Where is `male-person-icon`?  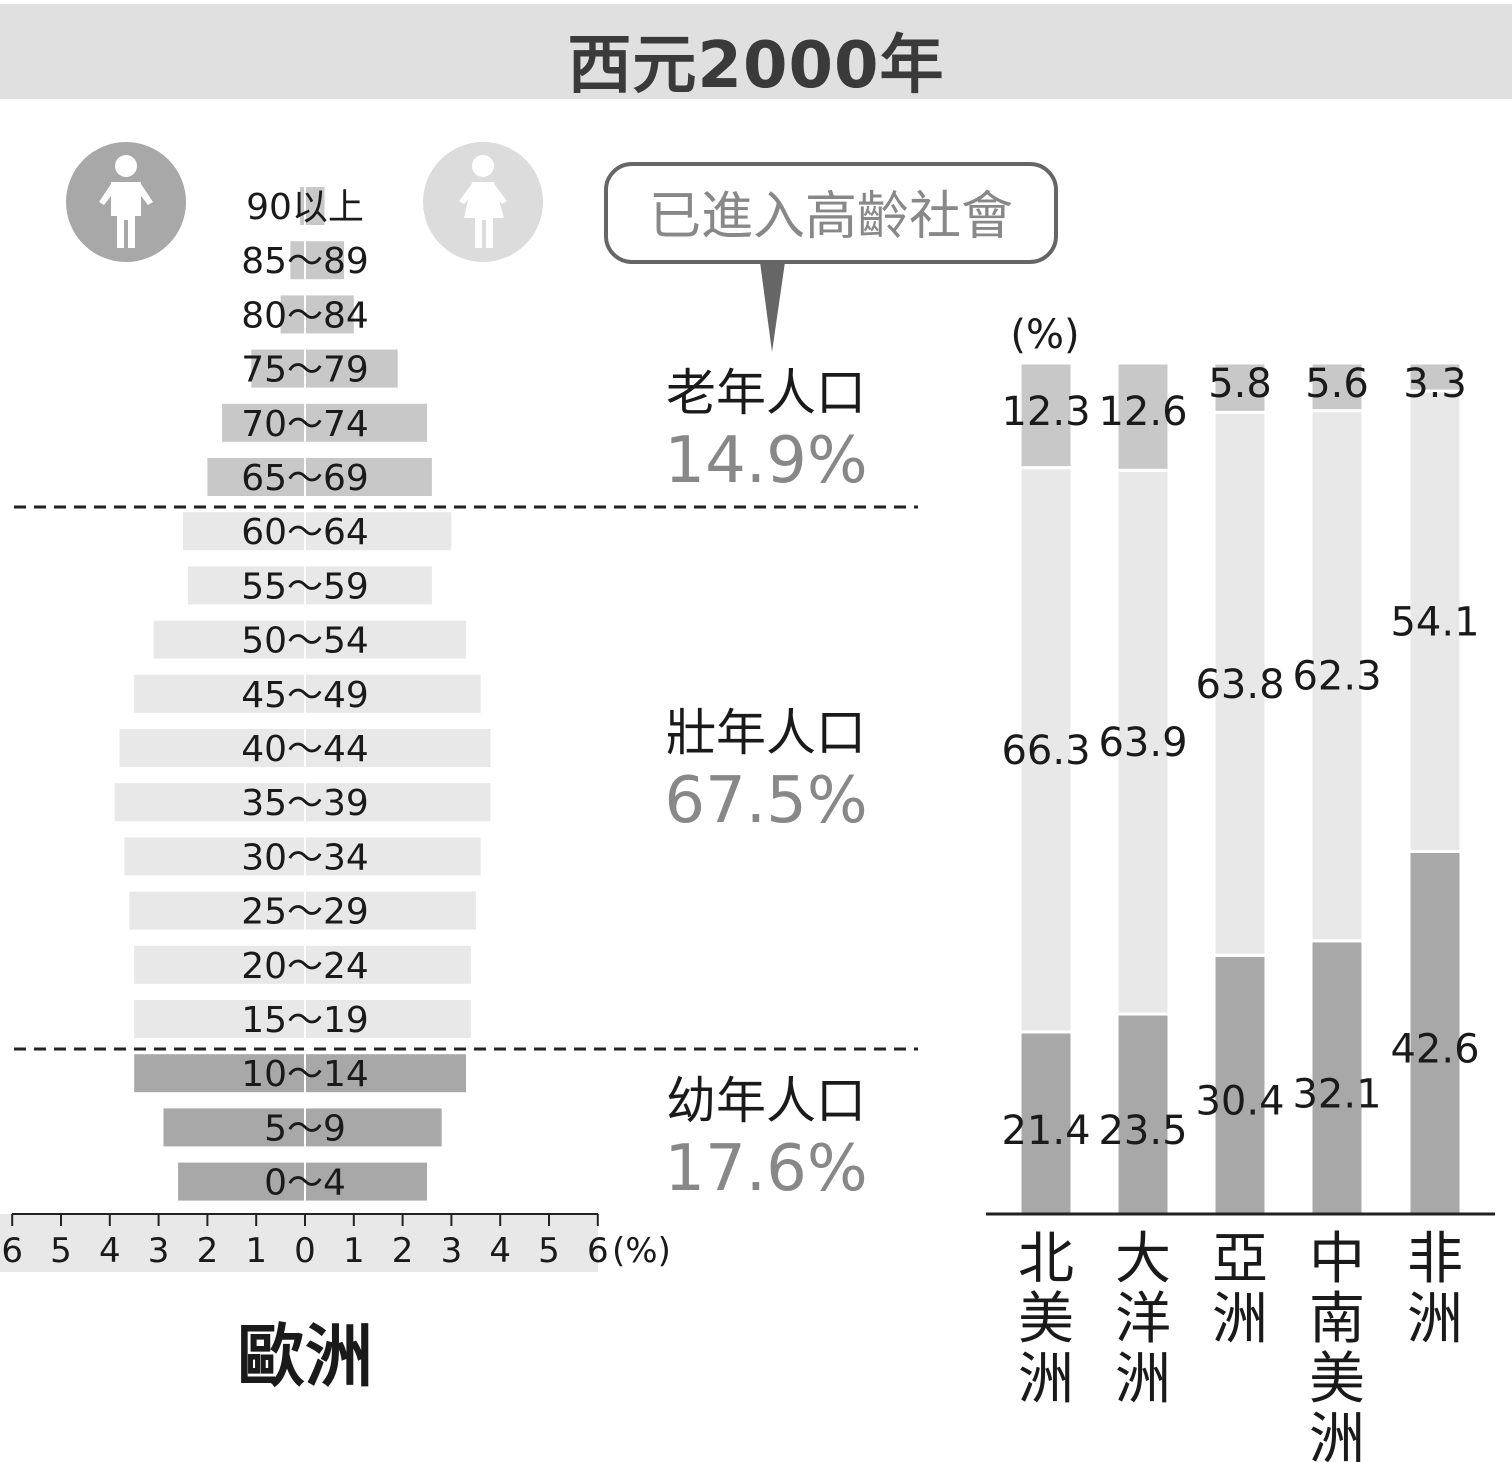
male-person-icon is located at coordinates (126, 202).